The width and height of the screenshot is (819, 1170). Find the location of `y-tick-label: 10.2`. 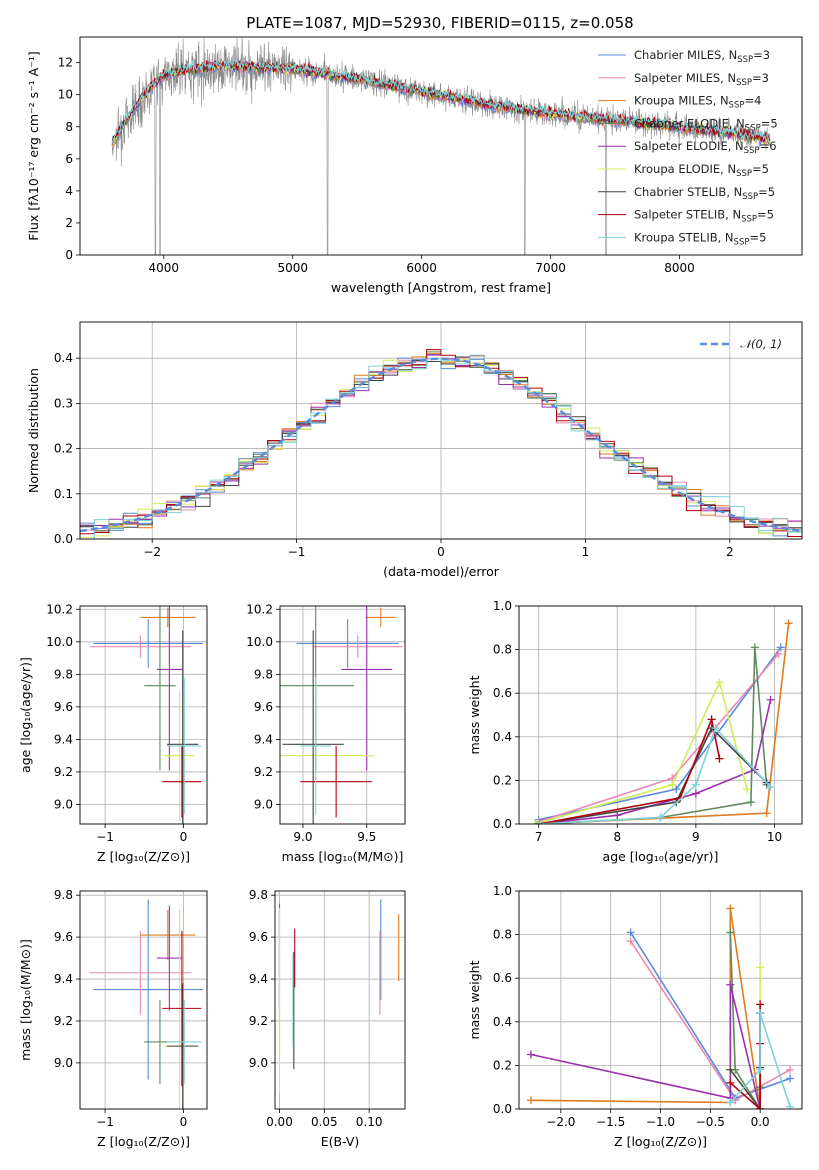

y-tick-label: 10.2 is located at coordinates (259, 609).